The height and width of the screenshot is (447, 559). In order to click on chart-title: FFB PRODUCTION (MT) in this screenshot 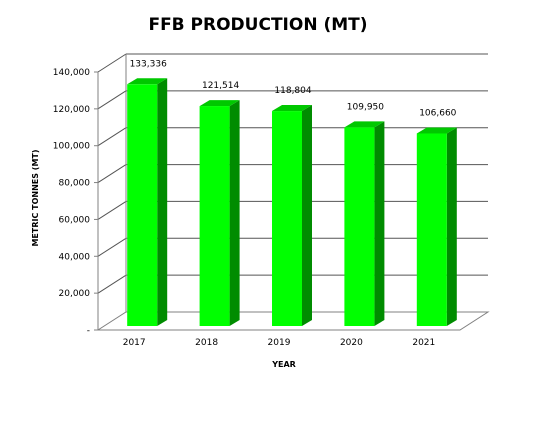, I will do `click(257, 25)`.